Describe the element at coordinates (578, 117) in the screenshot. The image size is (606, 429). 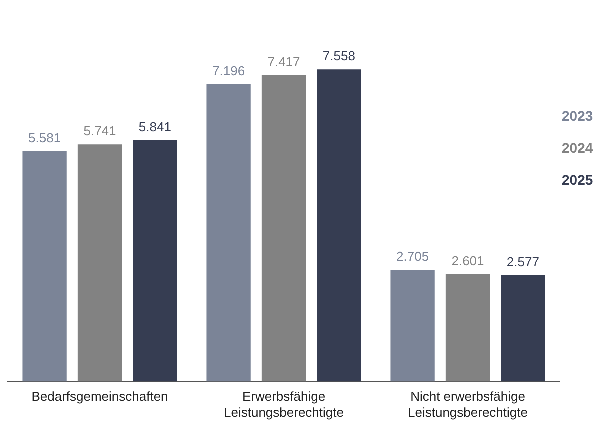
I see `text: 2023` at that location.